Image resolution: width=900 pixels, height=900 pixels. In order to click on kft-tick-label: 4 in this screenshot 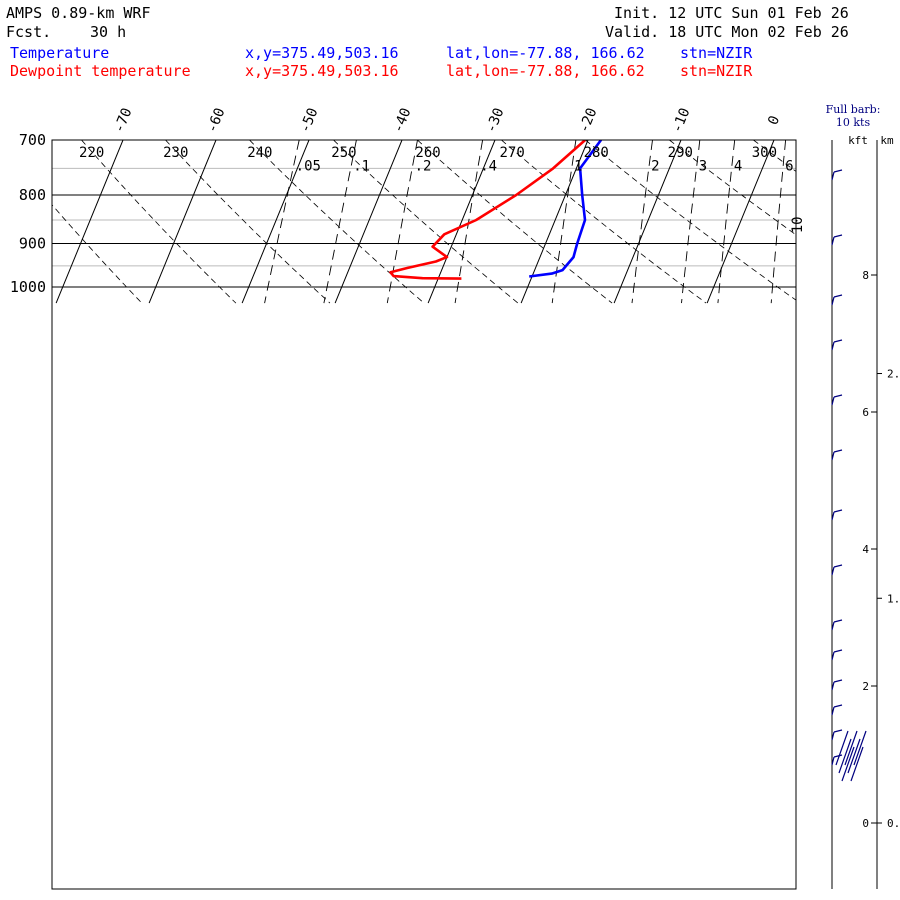, I will do `click(865, 549)`.